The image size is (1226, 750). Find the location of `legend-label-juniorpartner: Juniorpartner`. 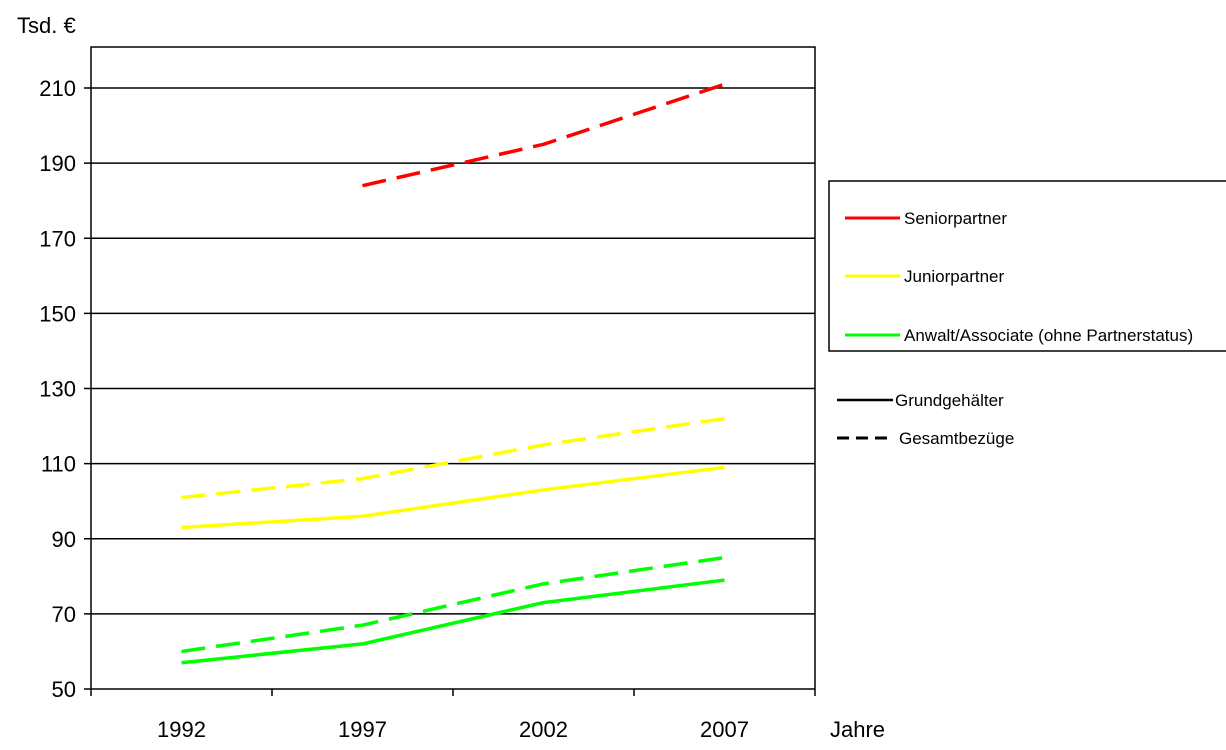

legend-label-juniorpartner: Juniorpartner is located at coordinates (954, 276).